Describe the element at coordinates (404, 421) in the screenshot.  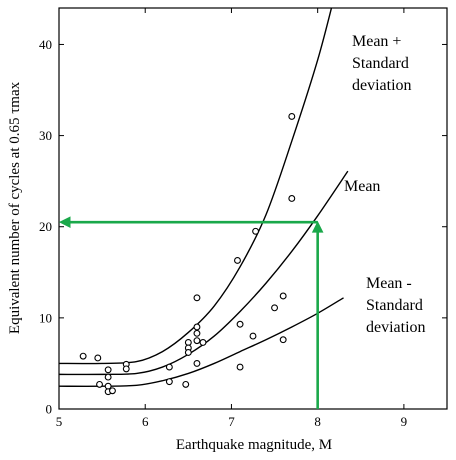
I see `x-tick-label-9: 9` at that location.